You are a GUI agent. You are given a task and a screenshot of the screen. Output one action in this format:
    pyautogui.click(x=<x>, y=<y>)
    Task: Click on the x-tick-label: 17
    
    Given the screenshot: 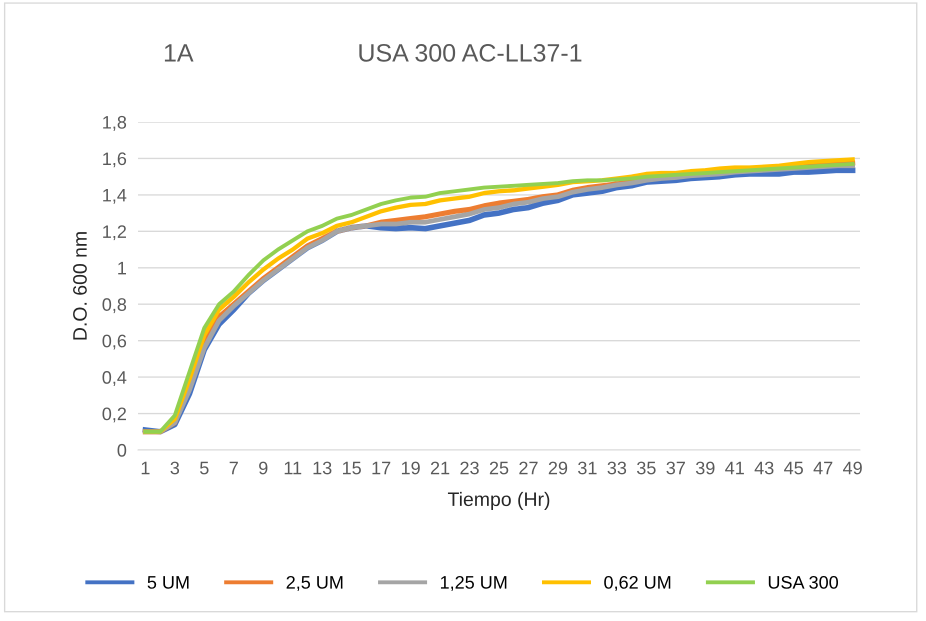 What is the action you would take?
    pyautogui.click(x=381, y=468)
    